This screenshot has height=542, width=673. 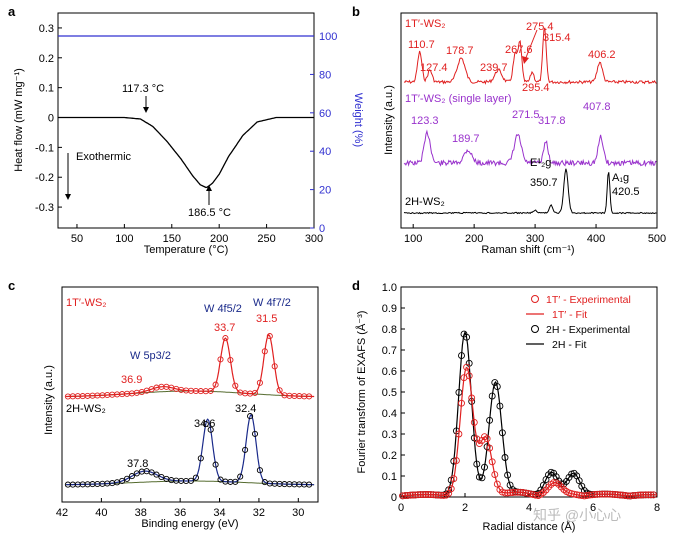 I want to click on b-xtick-label: 300, so click(x=535, y=239).